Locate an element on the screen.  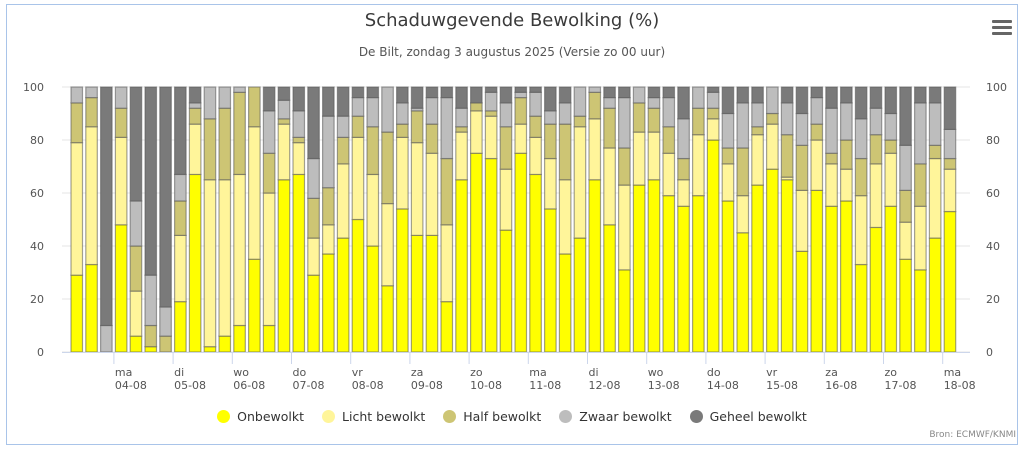
legend-item-onbewolkt: Onbewolkt is located at coordinates (260, 416).